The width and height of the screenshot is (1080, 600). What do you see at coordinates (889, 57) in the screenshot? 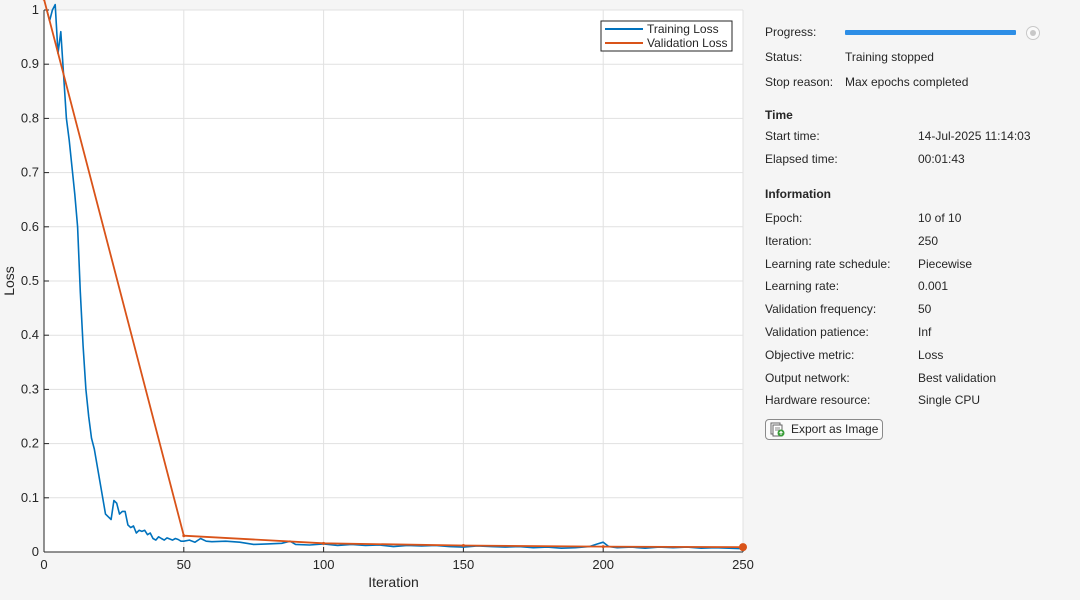
I see `status-value: Training stopped` at bounding box center [889, 57].